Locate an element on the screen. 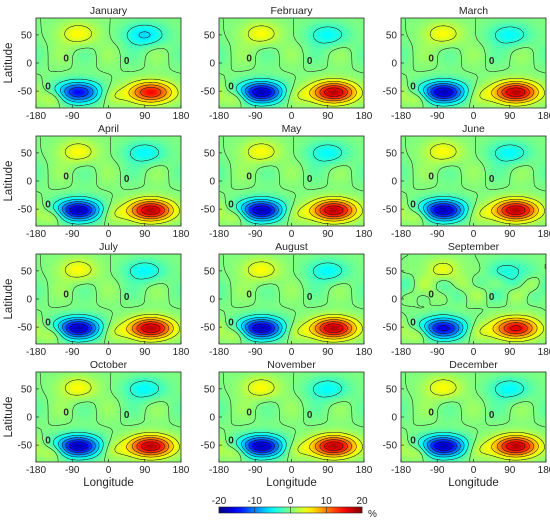 This screenshot has width=550, height=527. colorbar-tick-label: 10 is located at coordinates (327, 501).